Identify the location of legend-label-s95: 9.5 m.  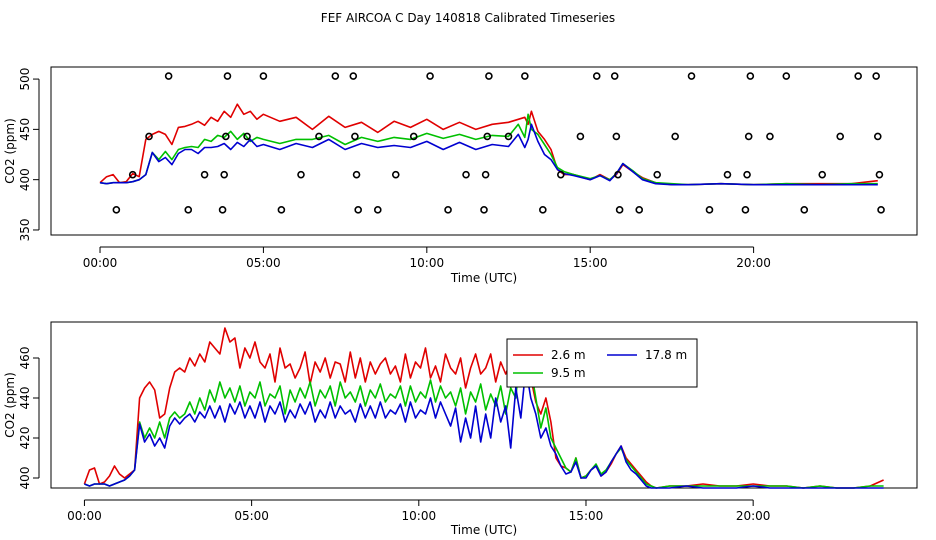
(568, 373).